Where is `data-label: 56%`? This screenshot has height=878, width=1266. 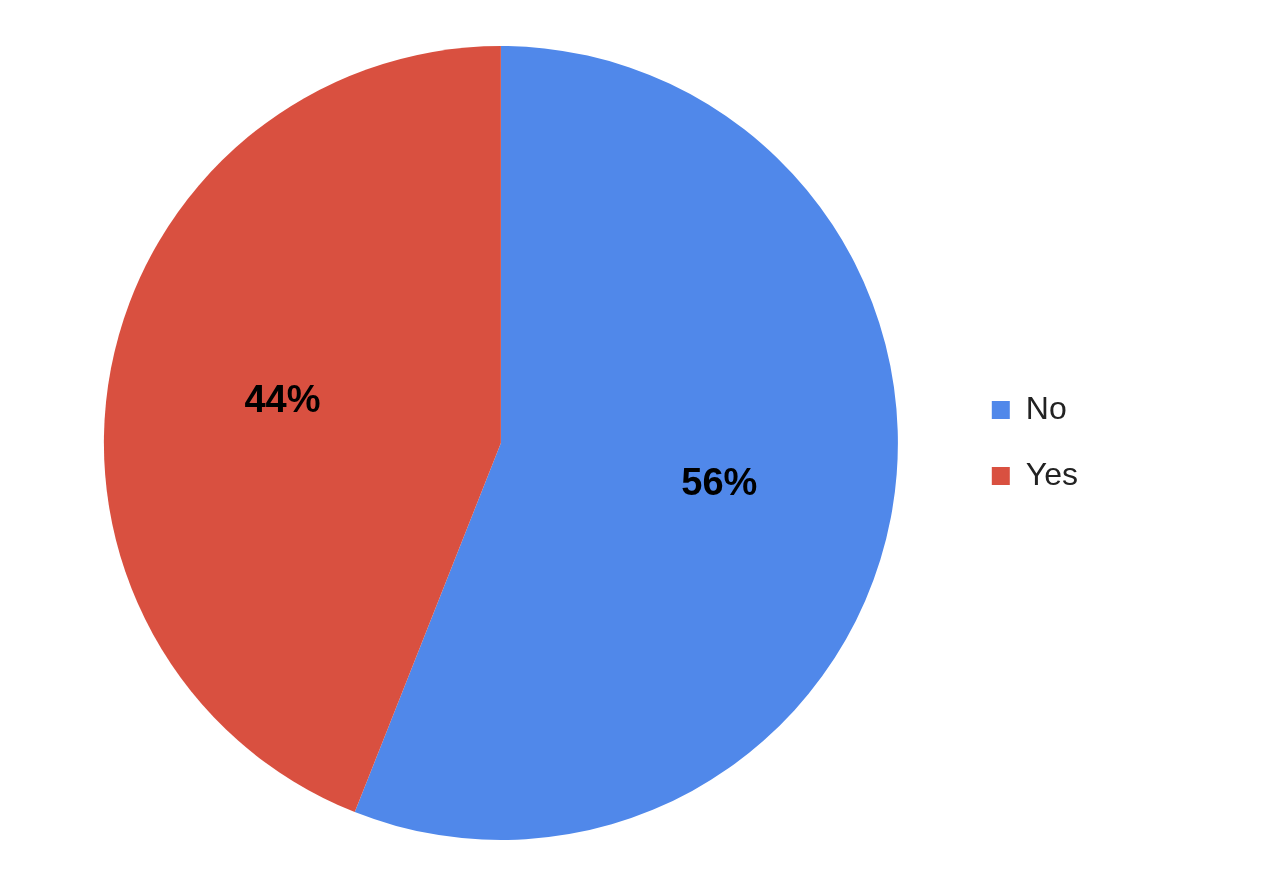
data-label: 56% is located at coordinates (719, 482).